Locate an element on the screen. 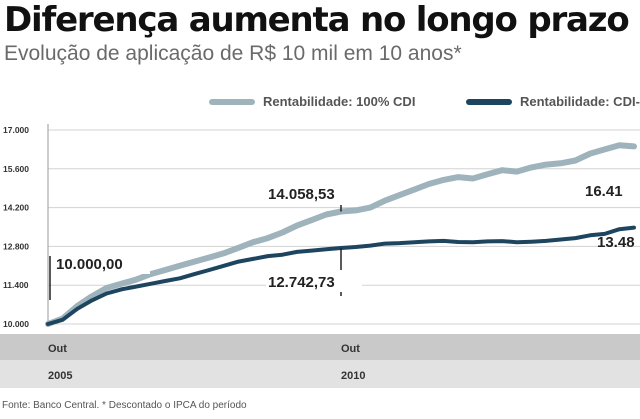 The width and height of the screenshot is (640, 419). legend-item-cdi-2: Rentabilidade: CDI-2% is located at coordinates (553, 101).